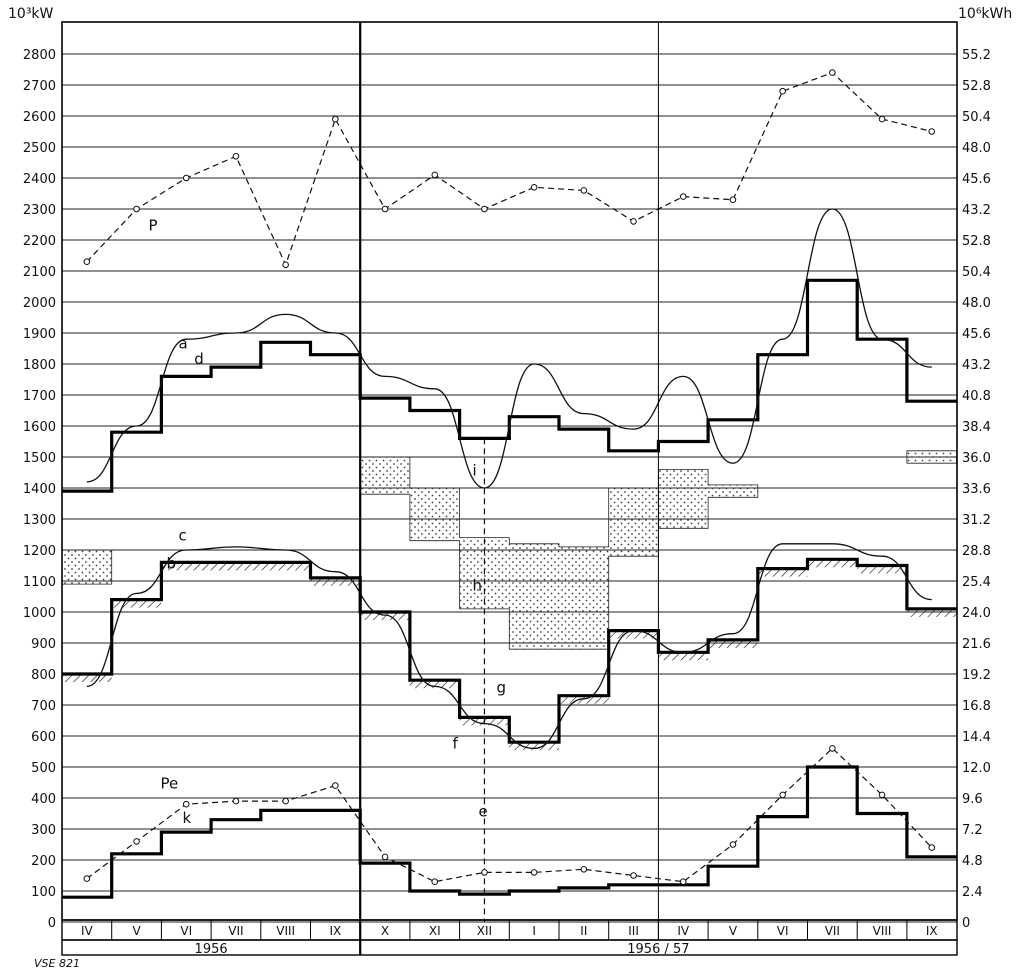  Describe the element at coordinates (39, 582) in the screenshot. I see `y-left-tick-label: 1100` at that location.